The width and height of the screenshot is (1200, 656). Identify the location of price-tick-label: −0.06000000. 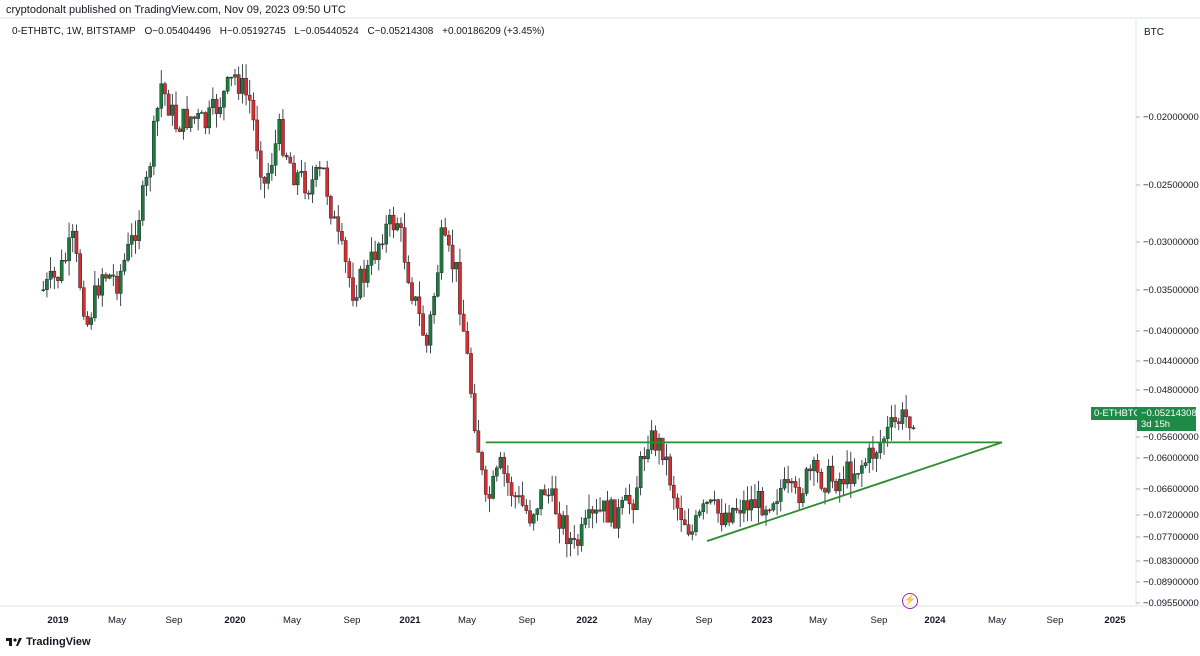
(1171, 458).